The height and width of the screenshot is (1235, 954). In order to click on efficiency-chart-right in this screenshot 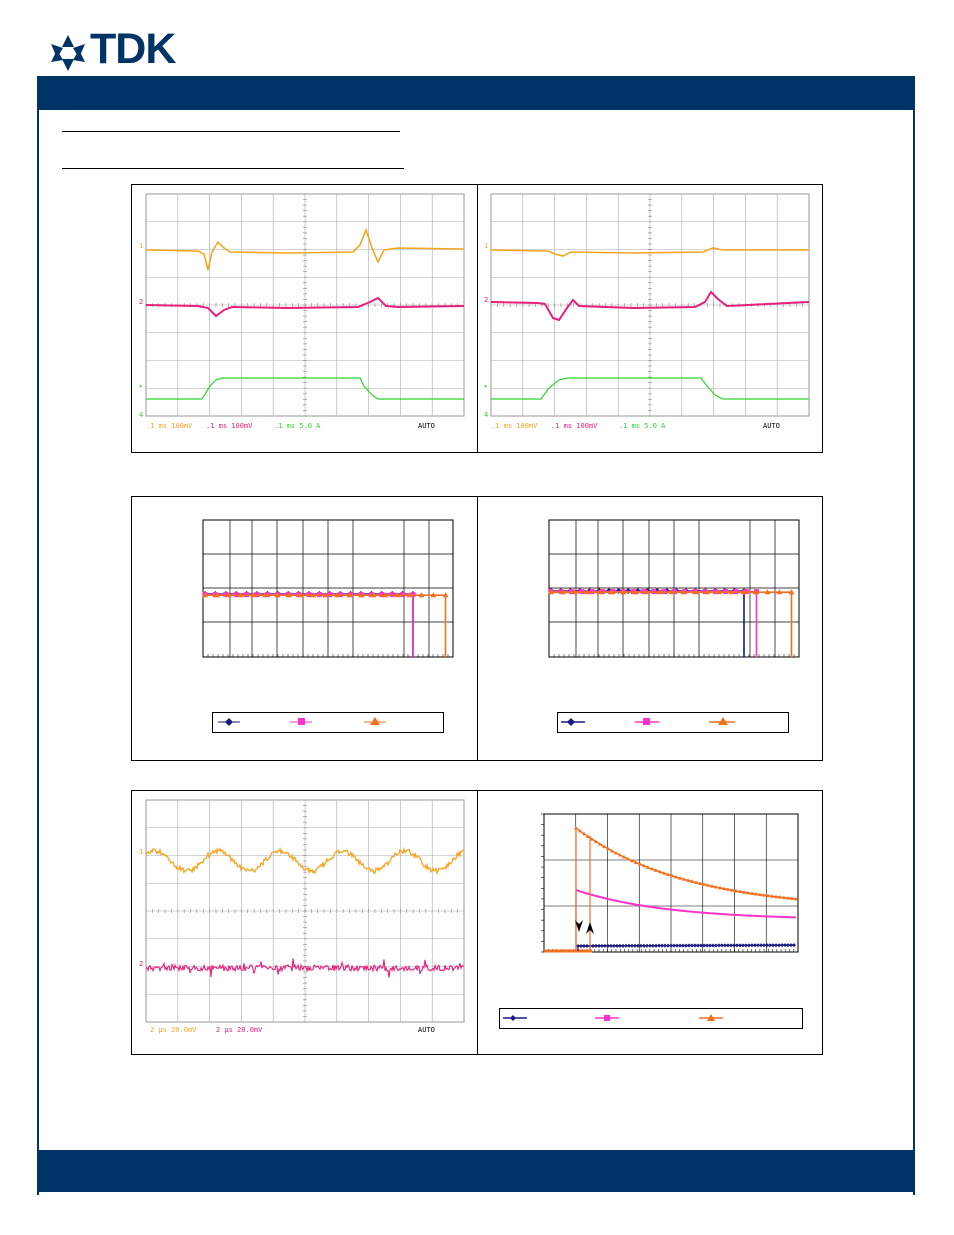, I will do `click(674, 588)`.